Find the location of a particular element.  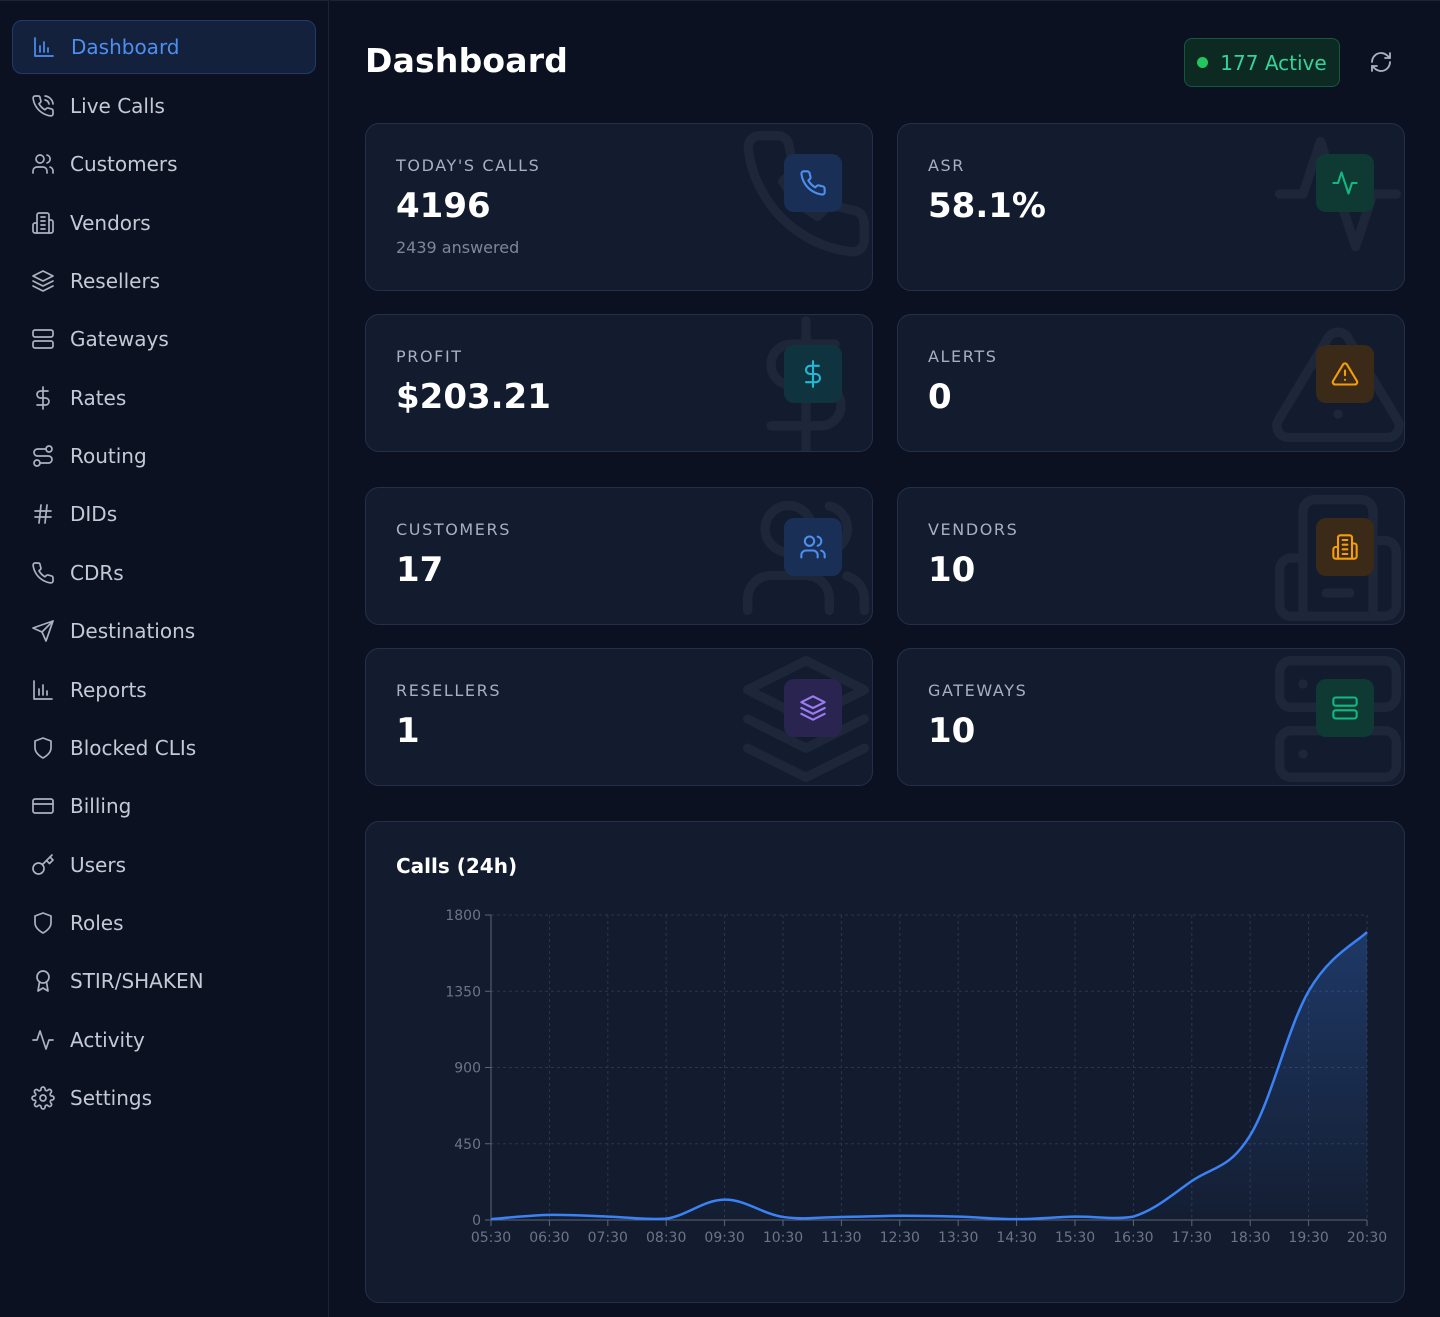

card-value: 4196 is located at coordinates (443, 206).